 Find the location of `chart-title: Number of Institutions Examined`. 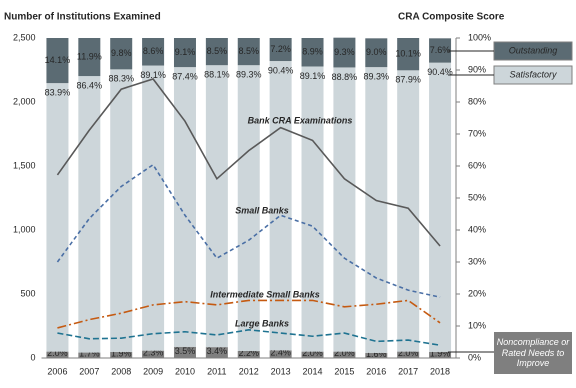

chart-title: Number of Institutions Examined is located at coordinates (82, 17).